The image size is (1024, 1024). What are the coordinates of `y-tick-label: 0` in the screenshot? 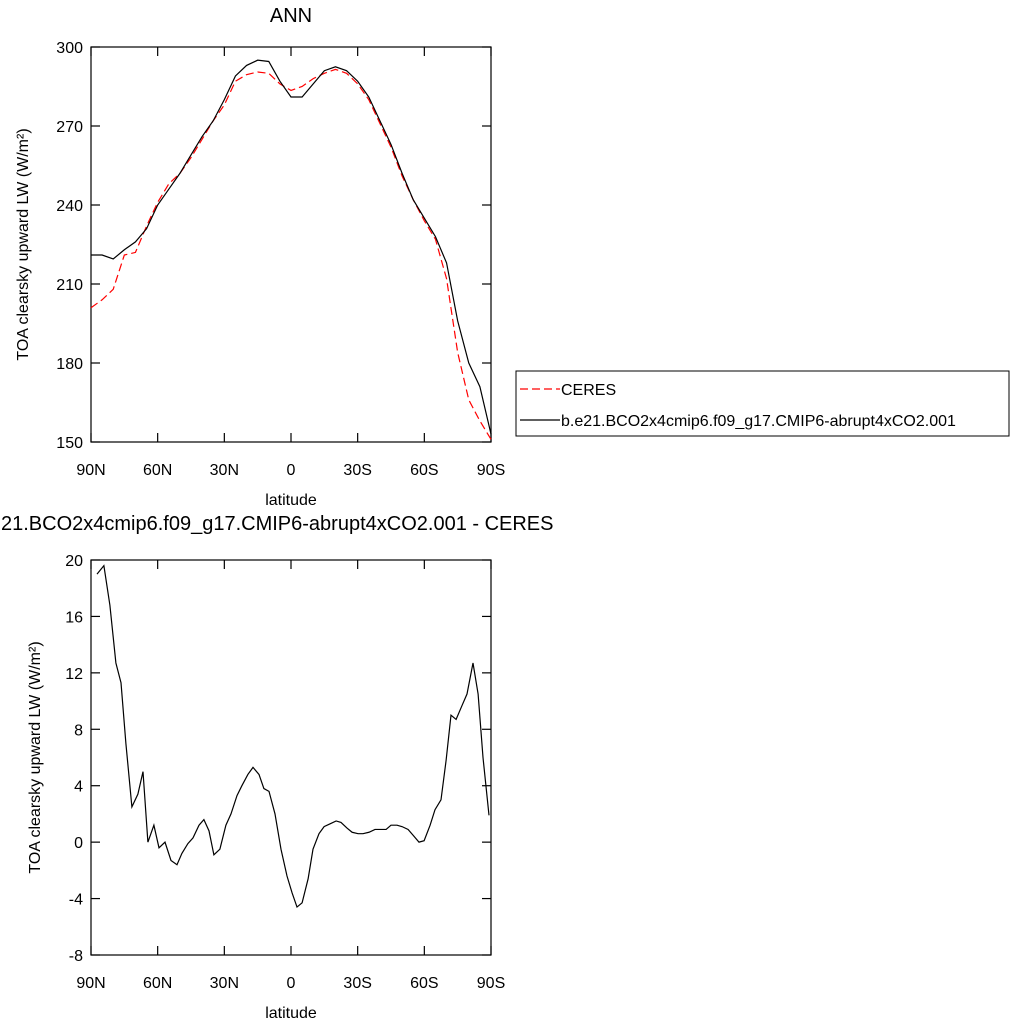 It's located at (78, 843).